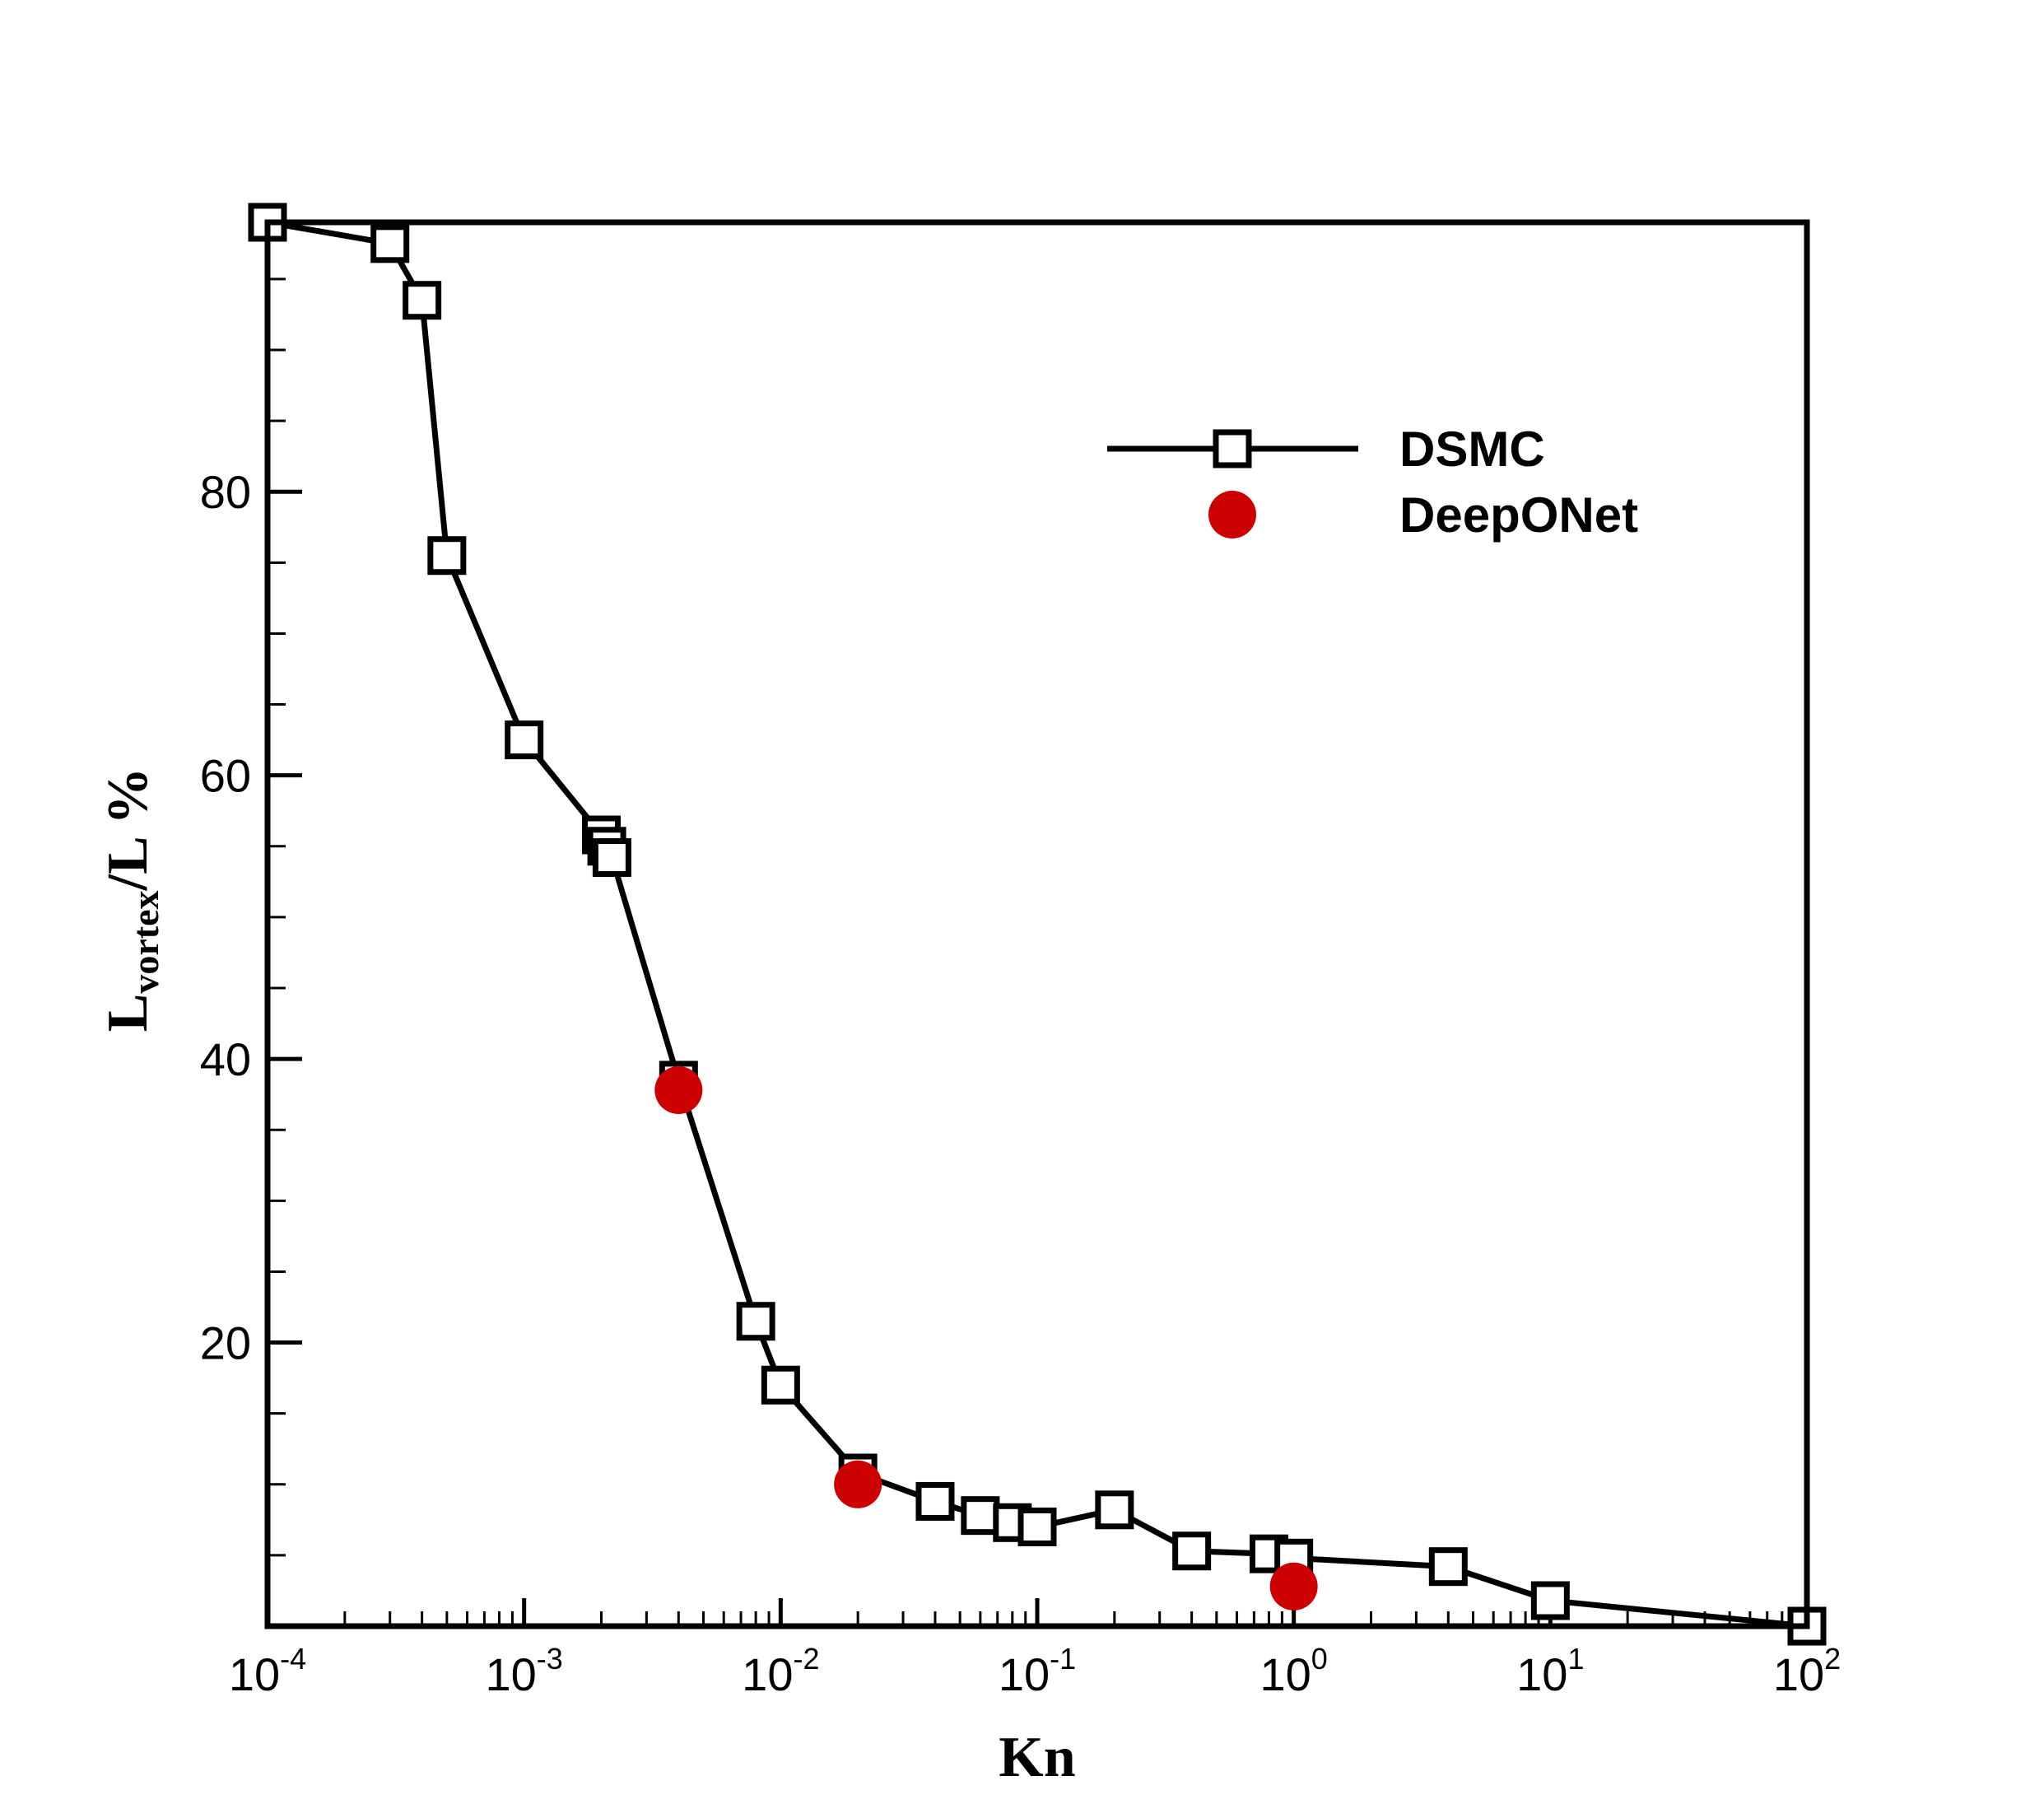 The image size is (2044, 1818). I want to click on y-tick-label: 40, so click(225, 1059).